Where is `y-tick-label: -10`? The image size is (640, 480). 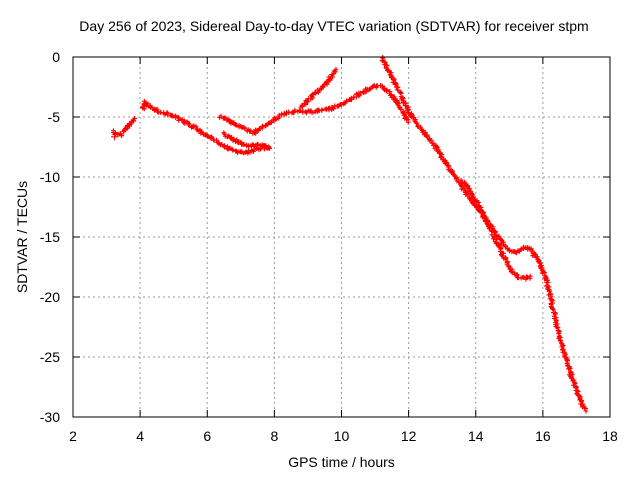
y-tick-label: -10 is located at coordinates (50, 177).